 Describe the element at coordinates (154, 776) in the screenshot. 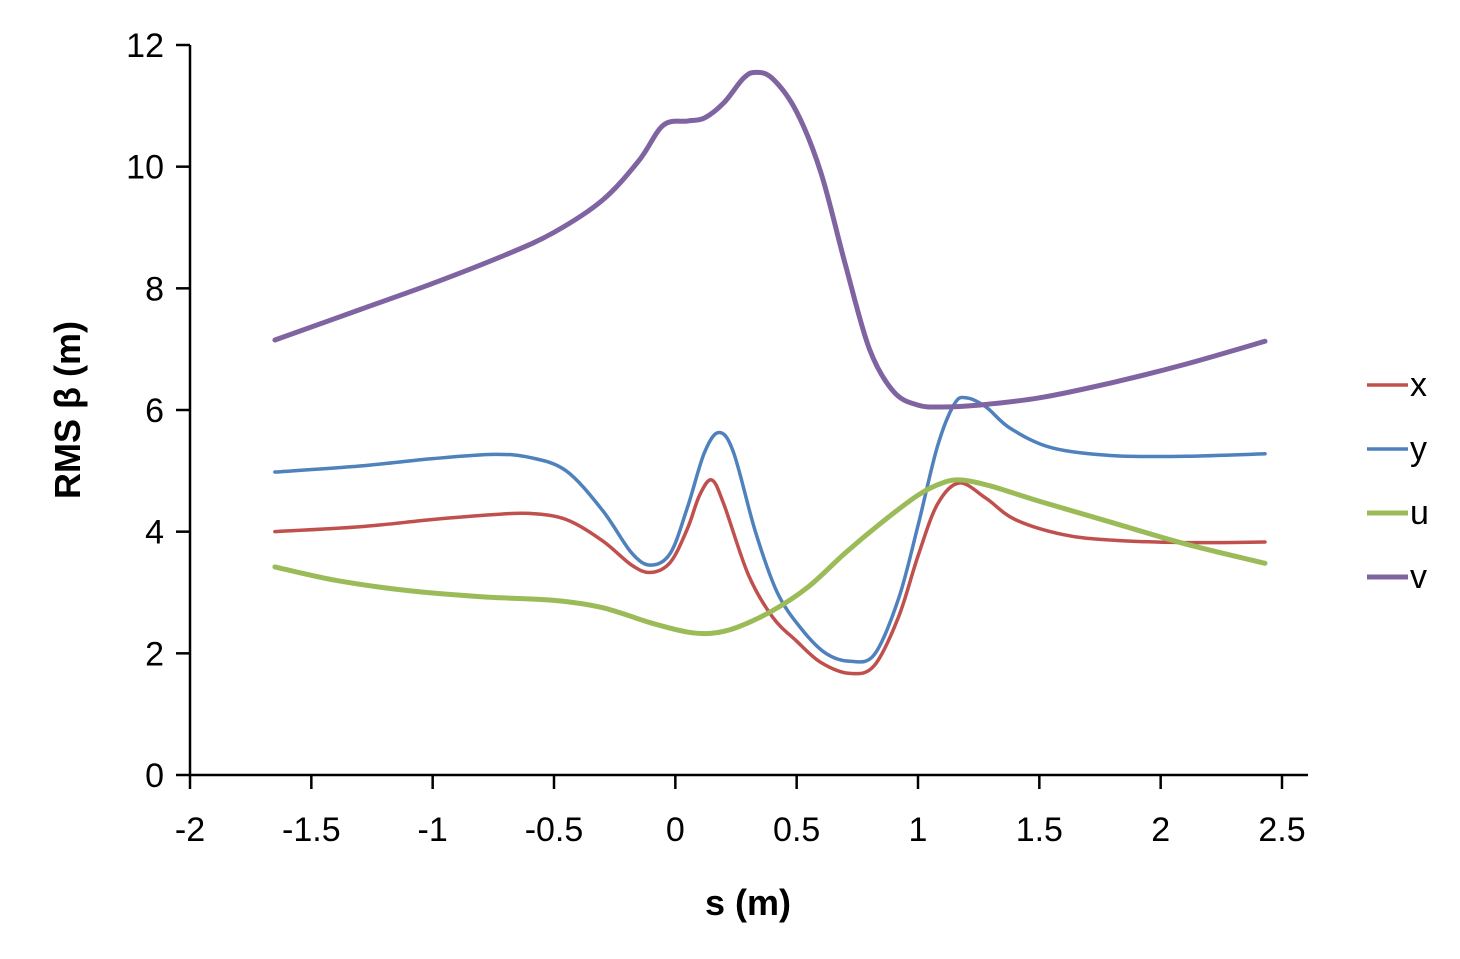

I see `y-tick-label: 0` at that location.